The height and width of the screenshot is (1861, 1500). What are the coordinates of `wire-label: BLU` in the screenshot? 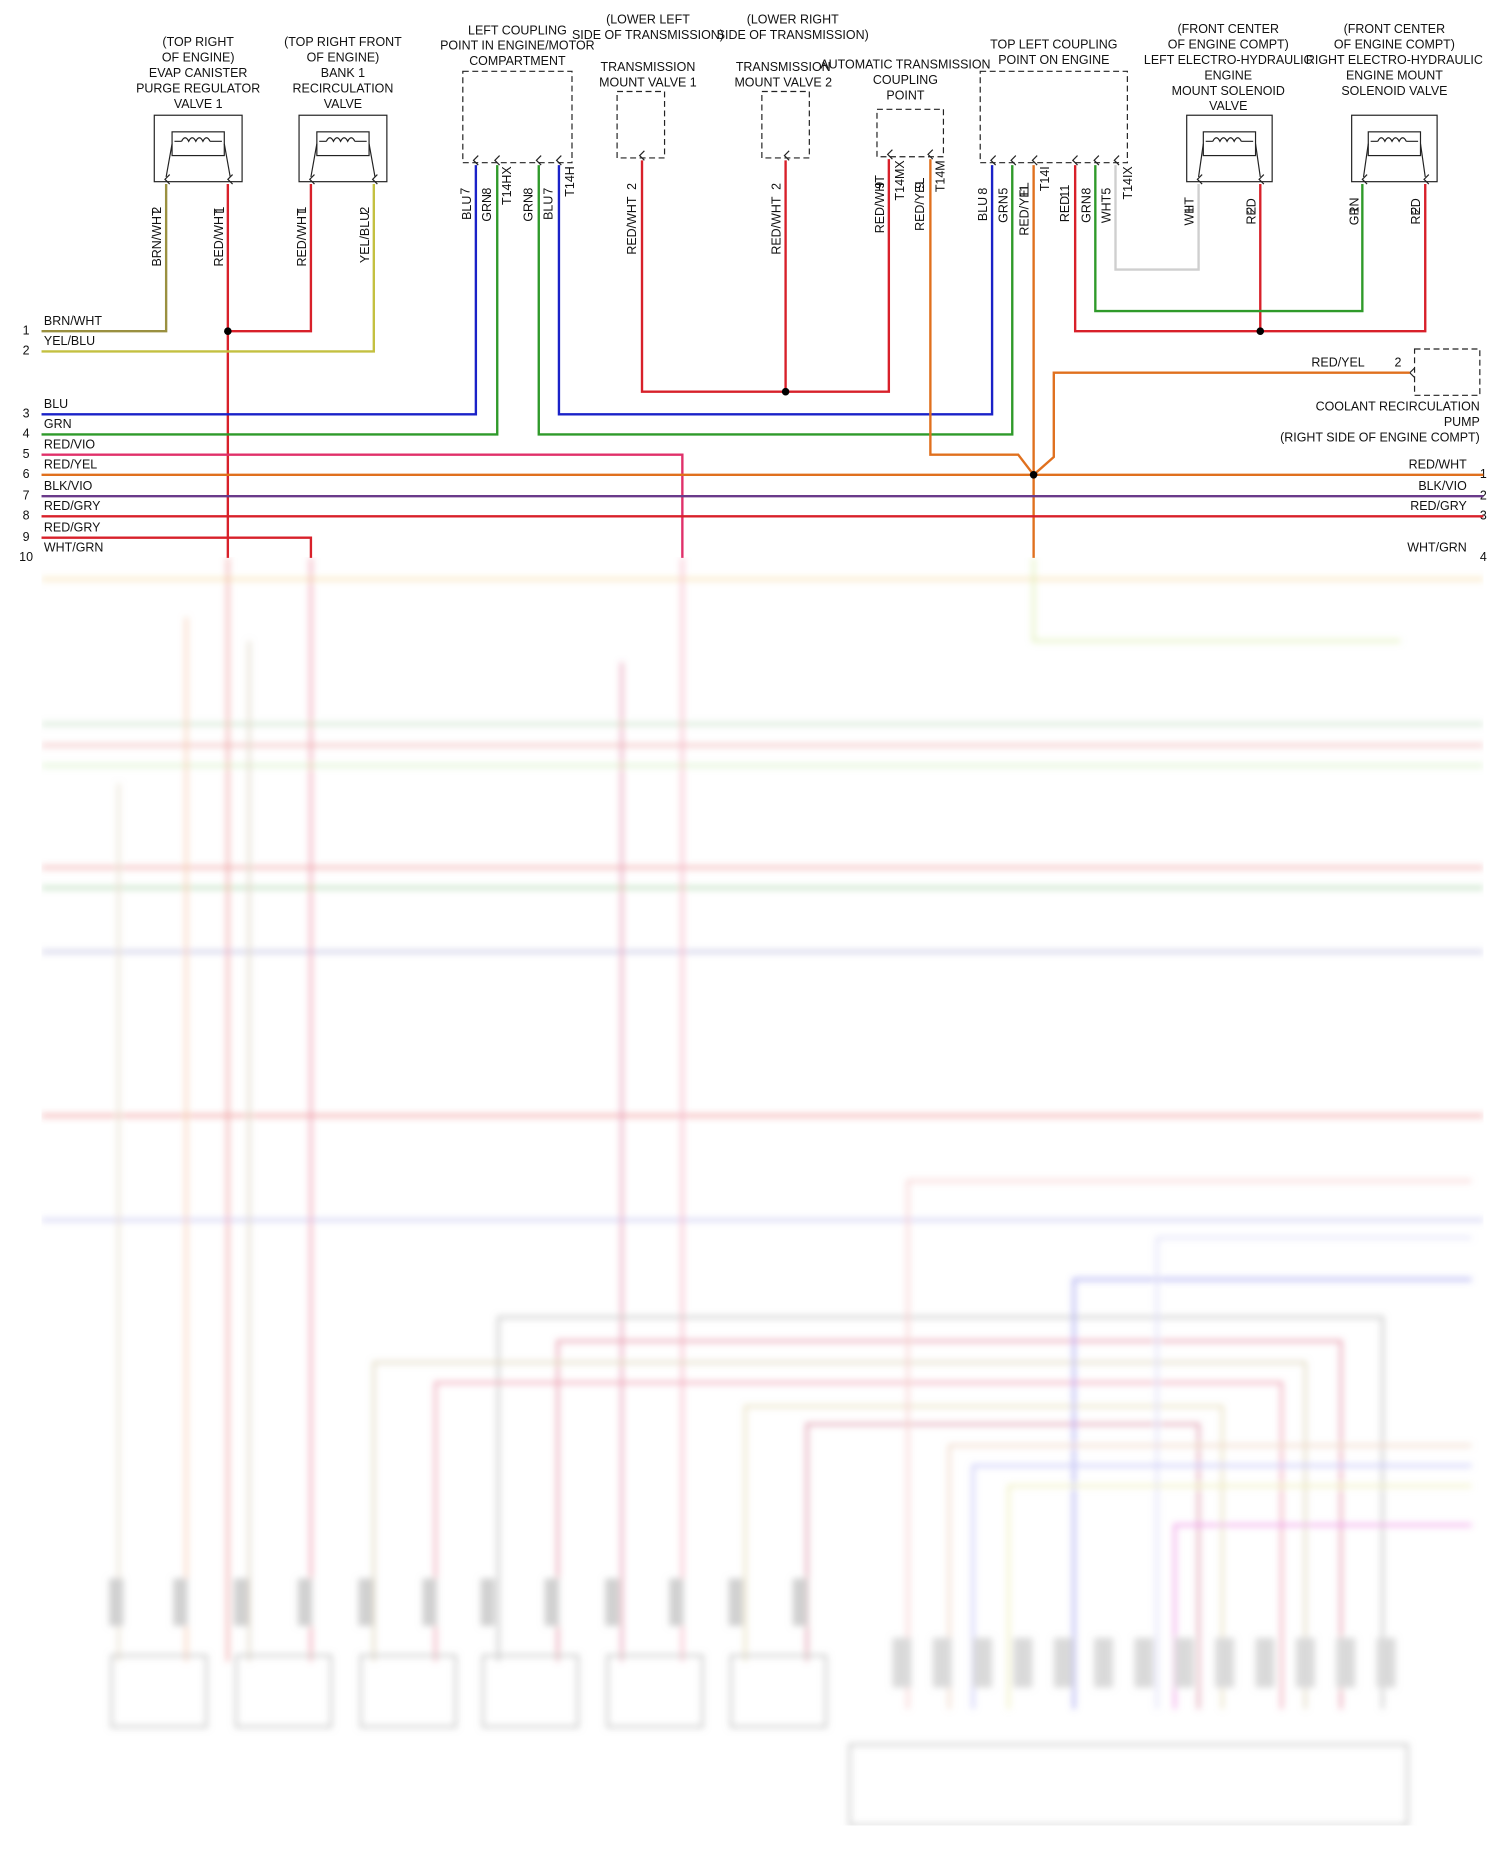 It's located at (549, 208).